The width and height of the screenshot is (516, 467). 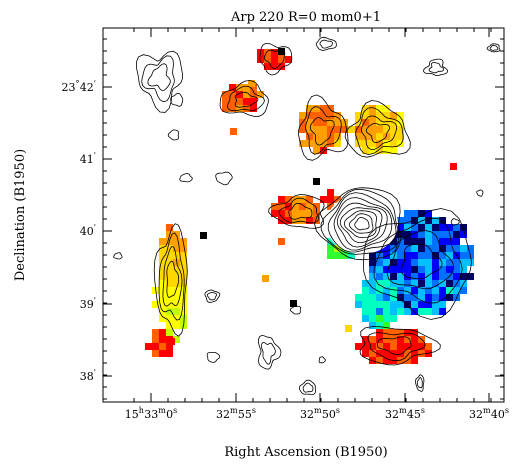 What do you see at coordinates (305, 17) in the screenshot?
I see `chart-title: Arp 220 R=0 mom0+1` at bounding box center [305, 17].